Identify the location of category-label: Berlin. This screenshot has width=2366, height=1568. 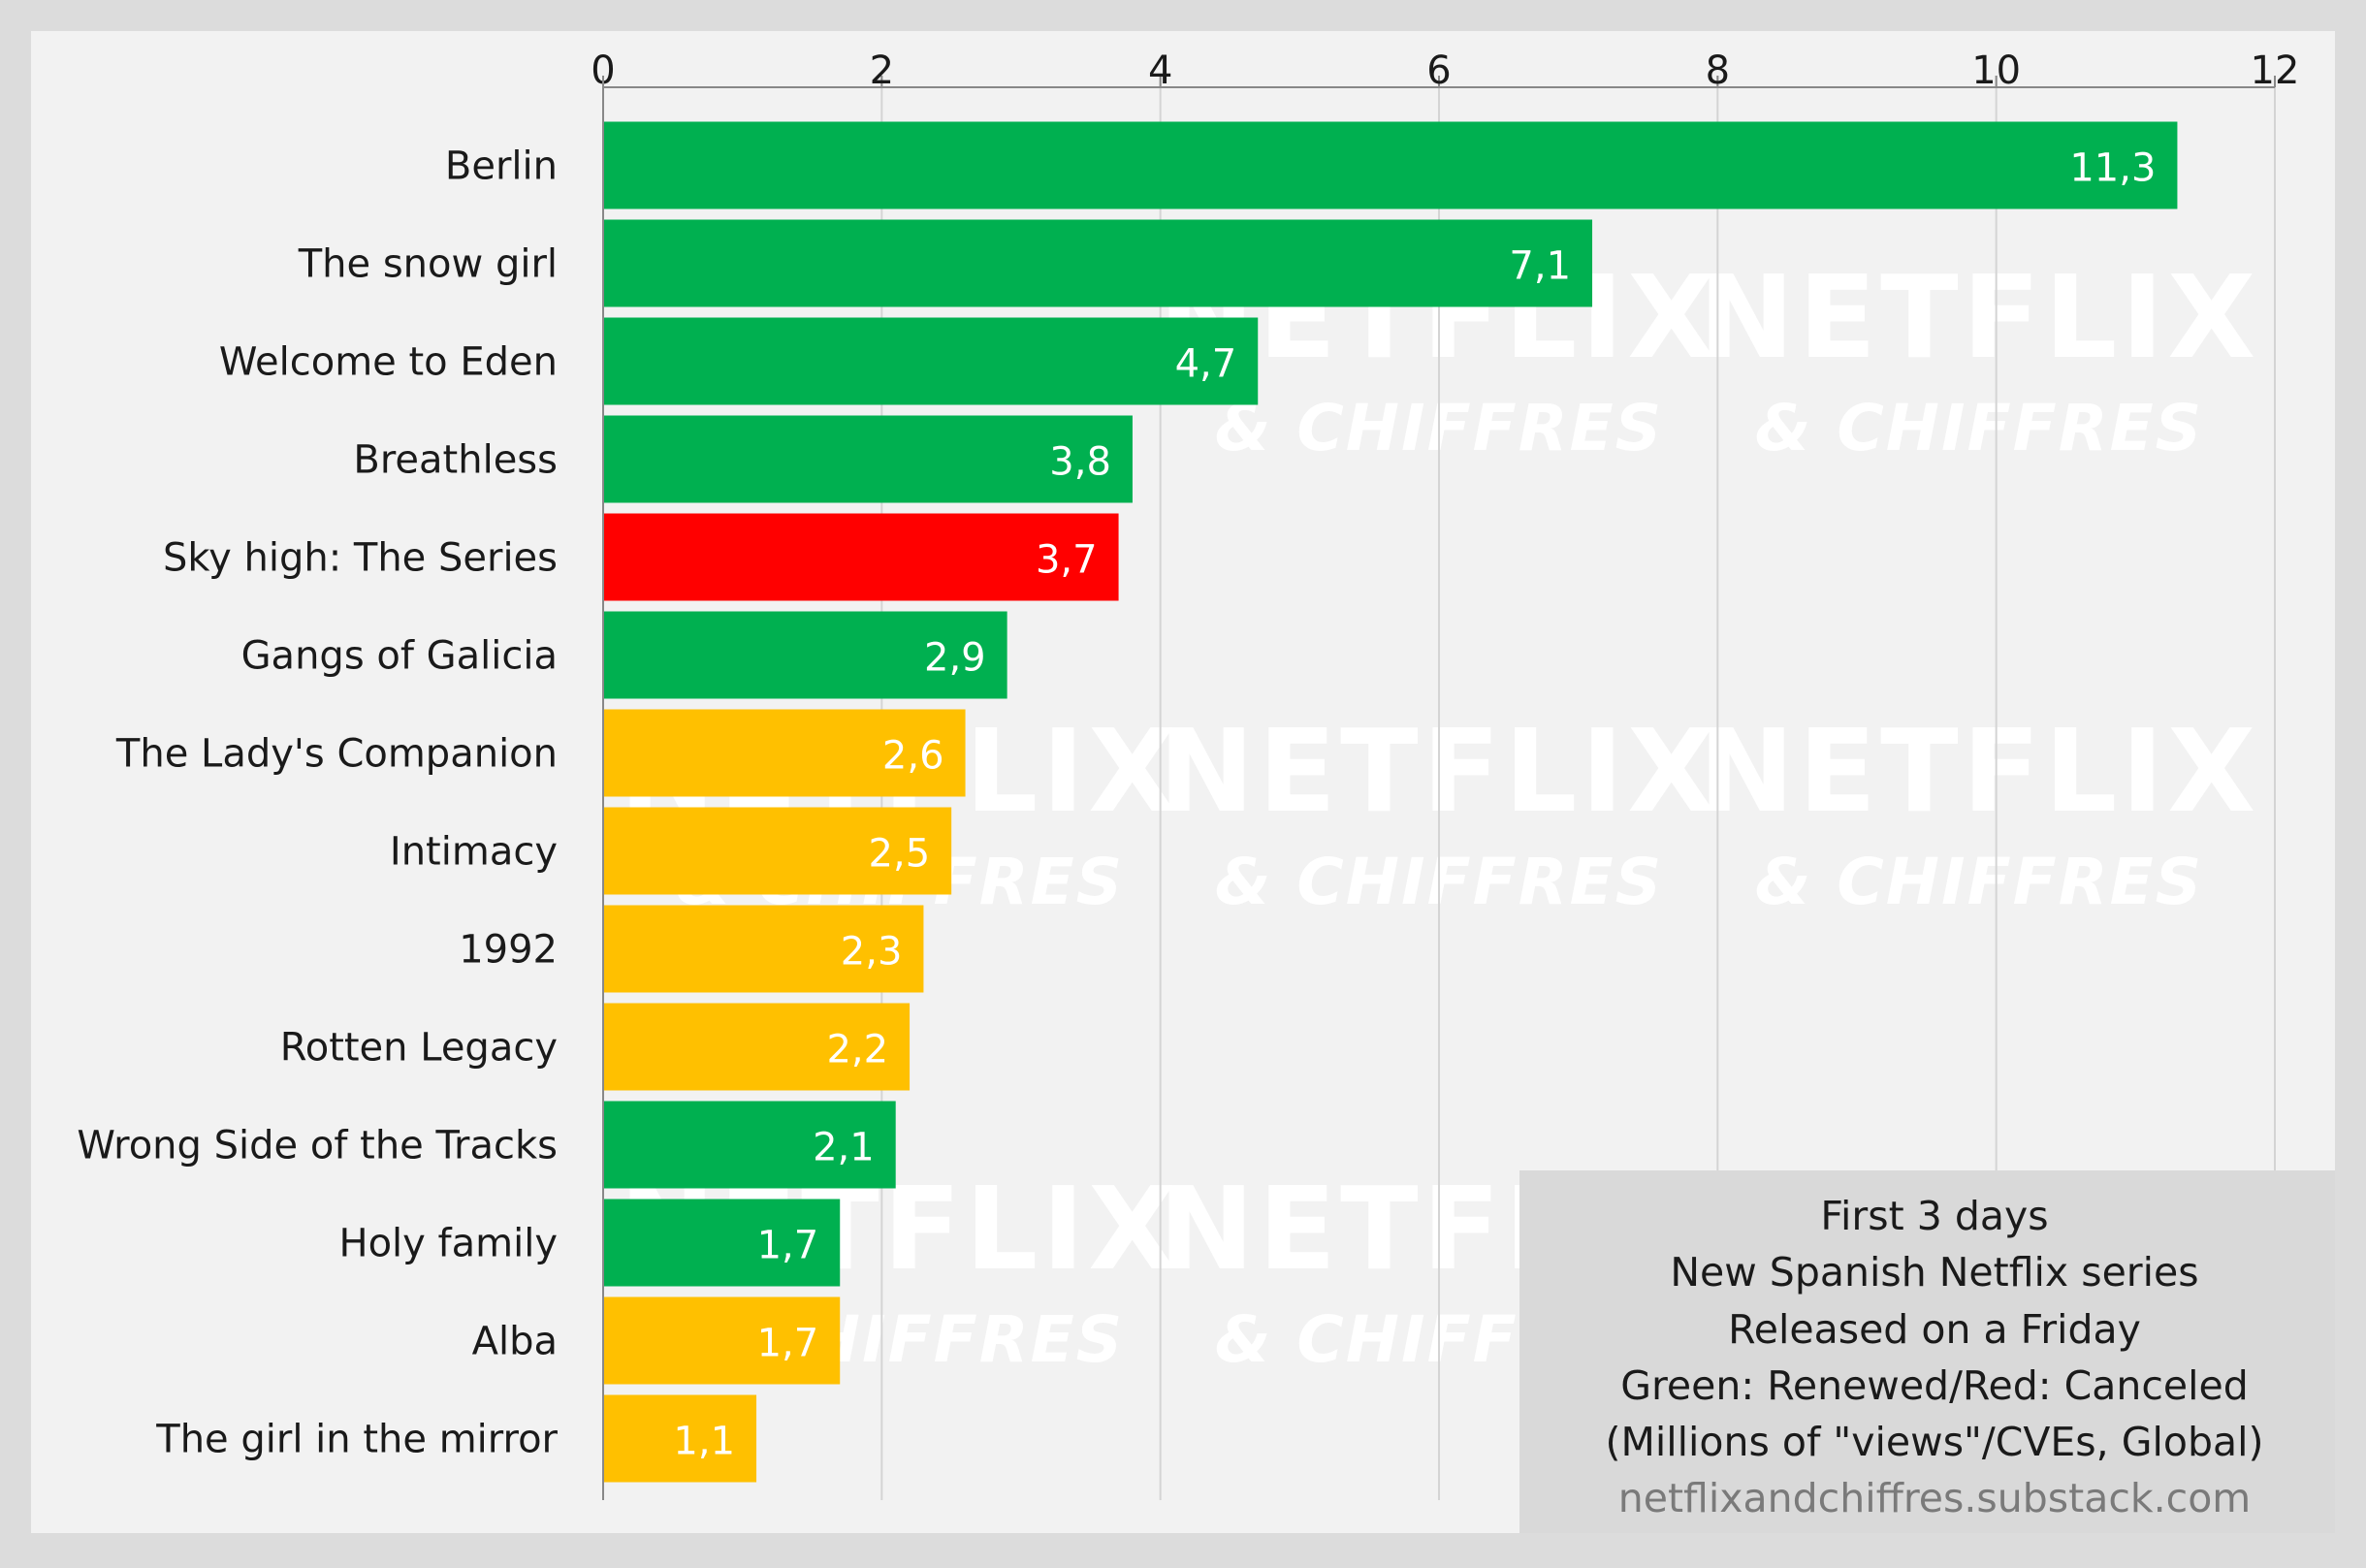
(501, 166).